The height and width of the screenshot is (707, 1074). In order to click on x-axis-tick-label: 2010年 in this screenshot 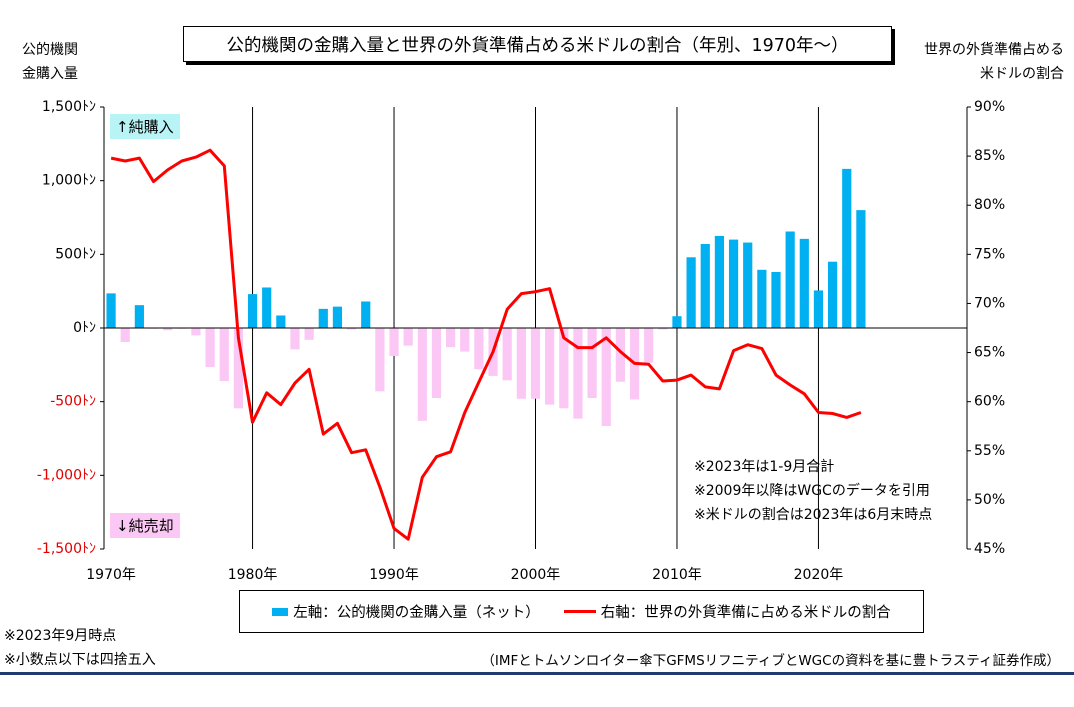, I will do `click(677, 575)`.